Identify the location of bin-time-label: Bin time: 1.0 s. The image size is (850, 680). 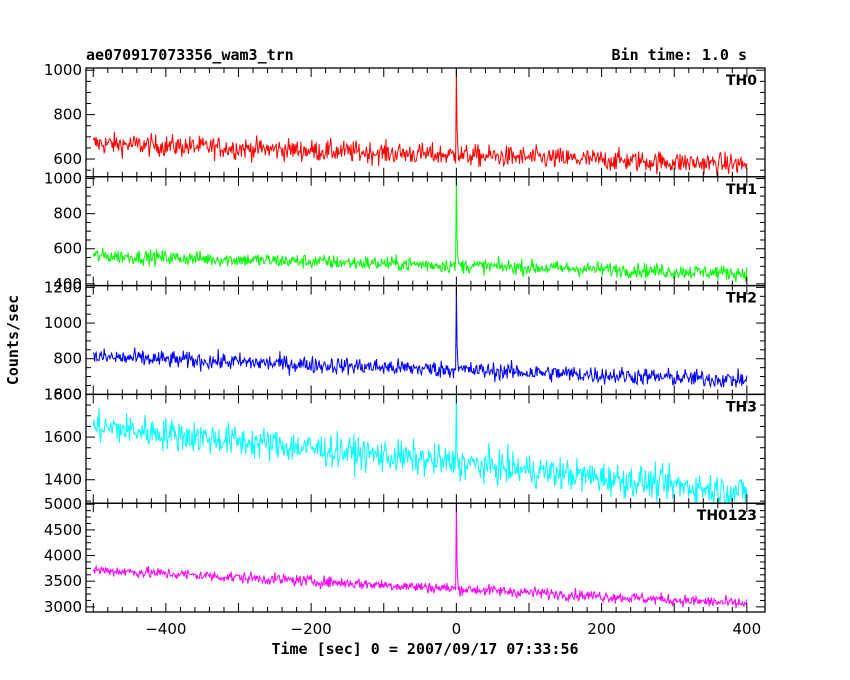
(679, 55).